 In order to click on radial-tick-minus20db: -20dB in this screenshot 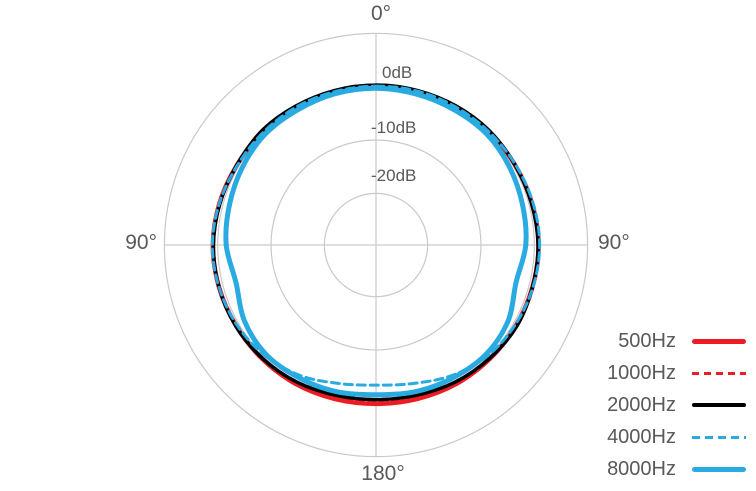, I will do `click(394, 175)`.